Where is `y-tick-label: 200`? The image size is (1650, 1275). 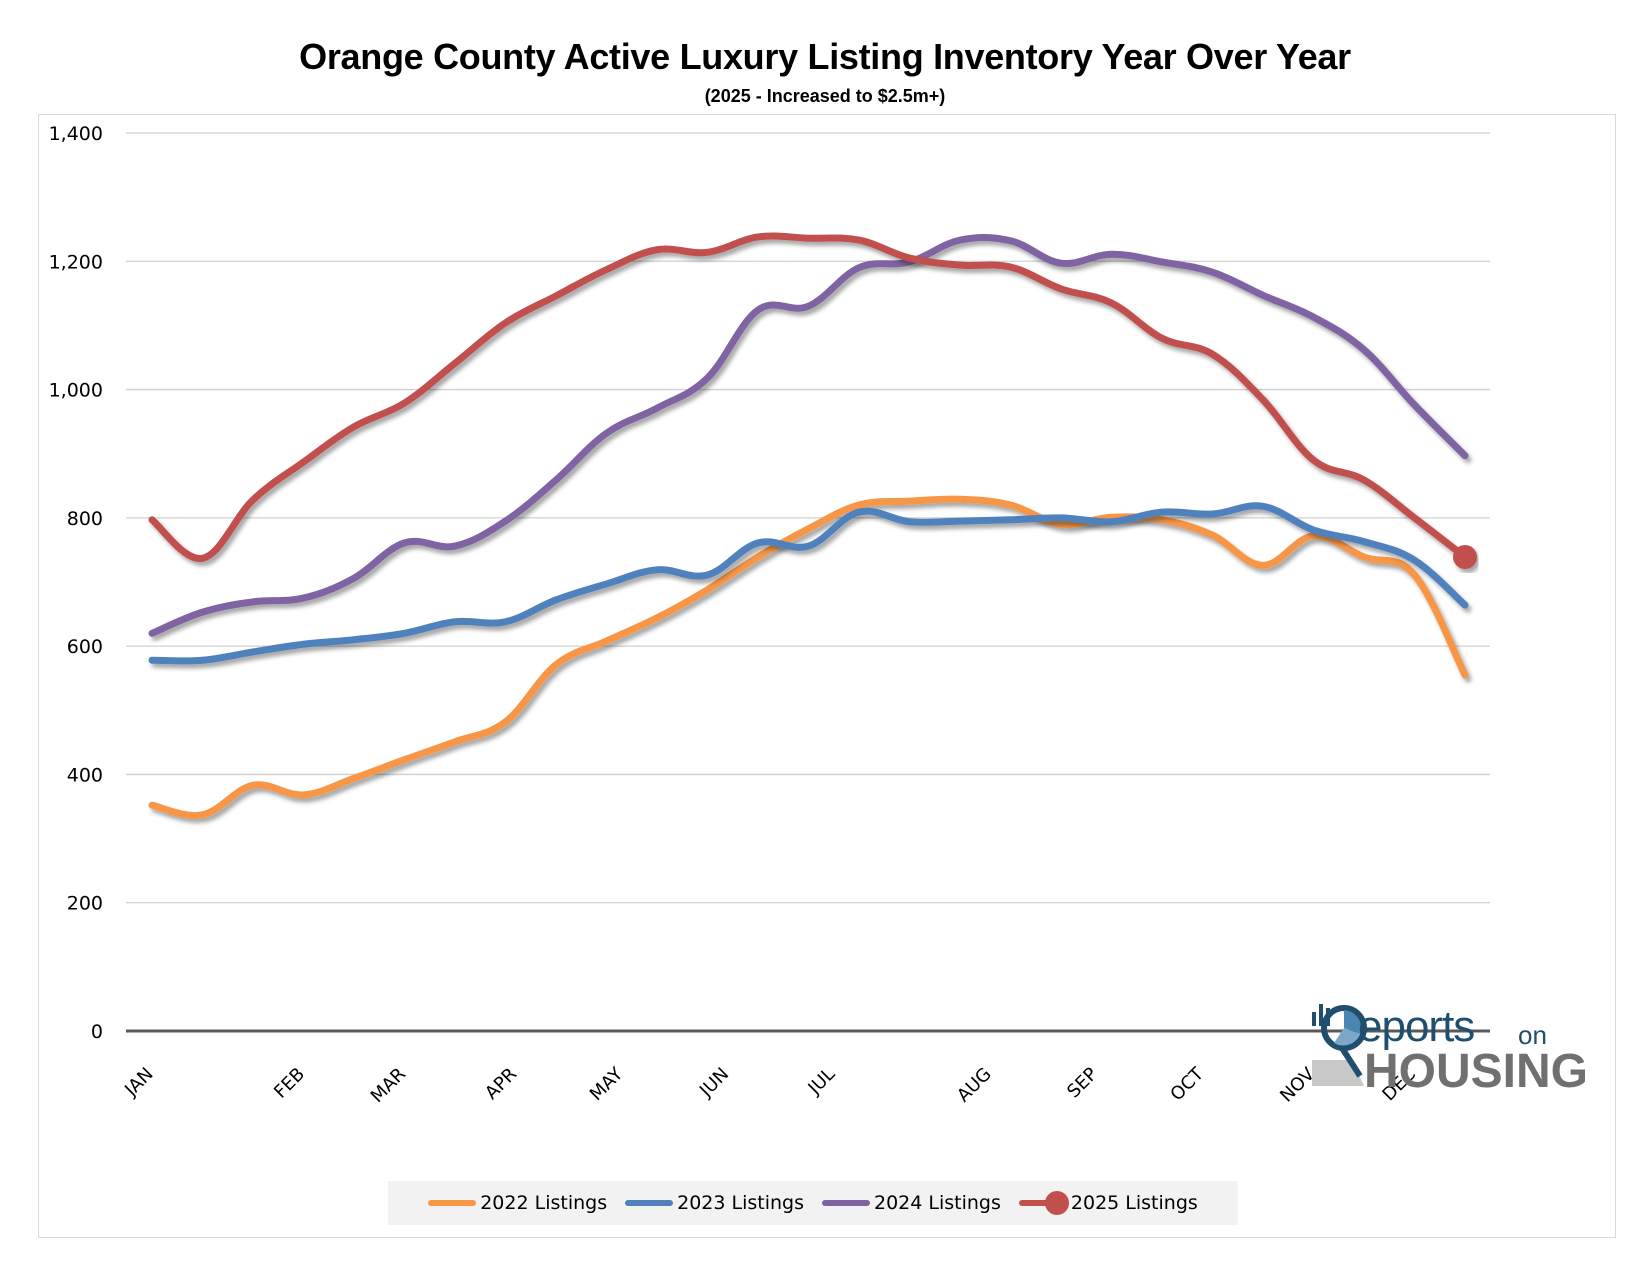 y-tick-label: 200 is located at coordinates (85, 904).